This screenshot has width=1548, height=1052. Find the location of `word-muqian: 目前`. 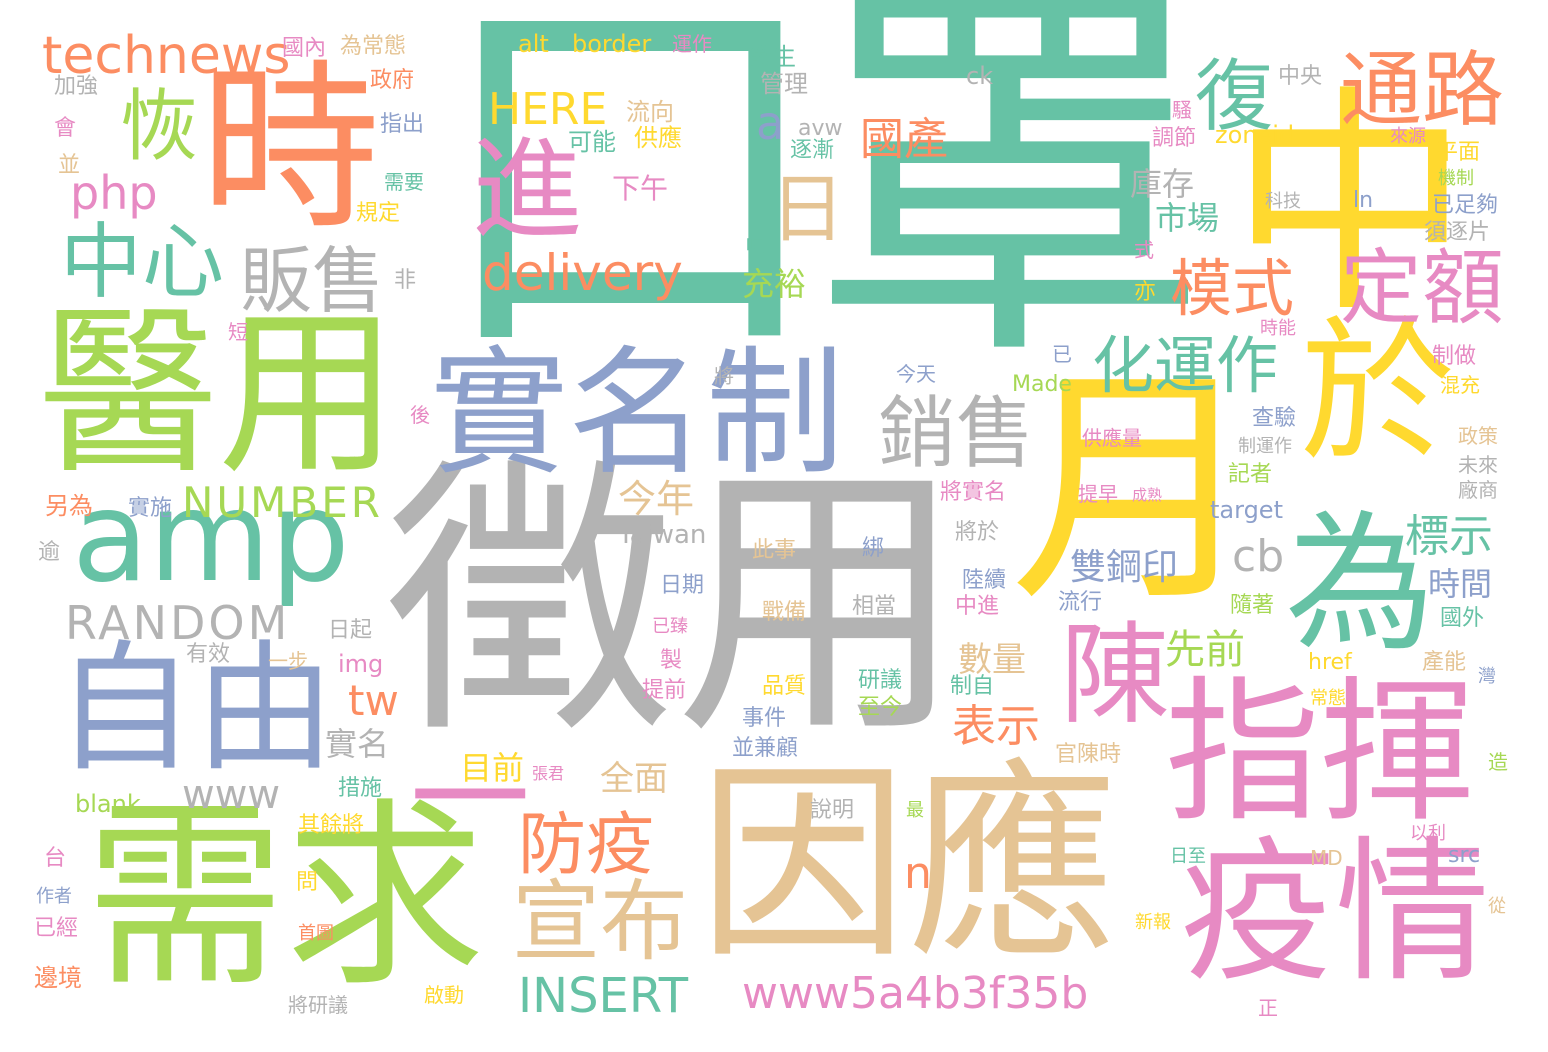

word-muqian: 目前 is located at coordinates (492, 768).